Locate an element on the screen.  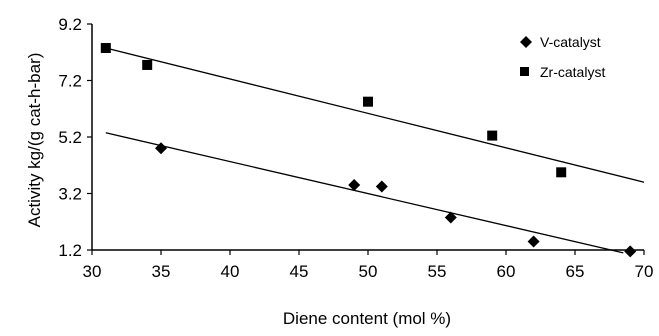
x-tick-label: 30 is located at coordinates (92, 271).